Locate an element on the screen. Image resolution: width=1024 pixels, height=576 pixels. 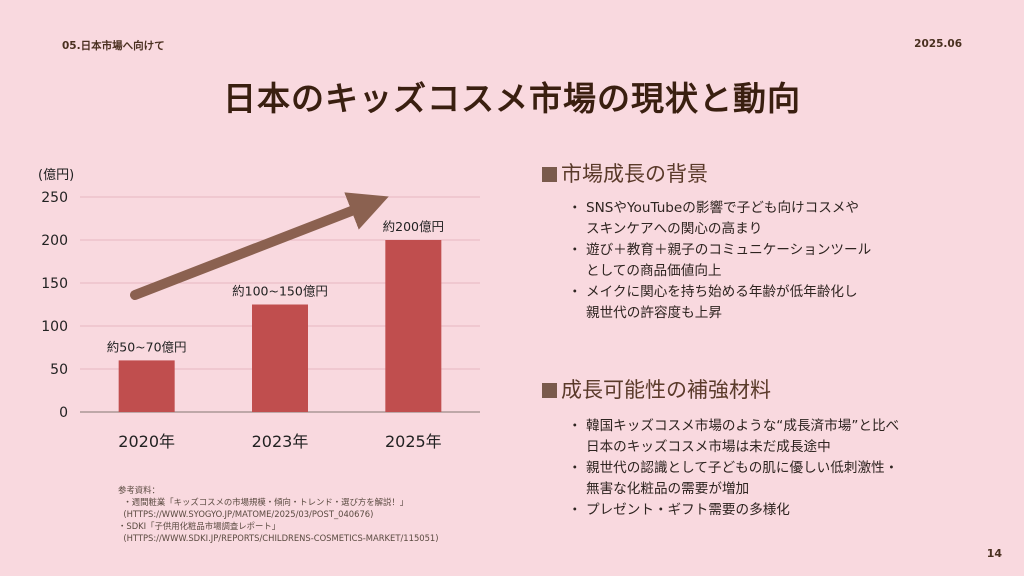
list-item: プレゼント・ギフト需要の多様化 is located at coordinates (788, 510).